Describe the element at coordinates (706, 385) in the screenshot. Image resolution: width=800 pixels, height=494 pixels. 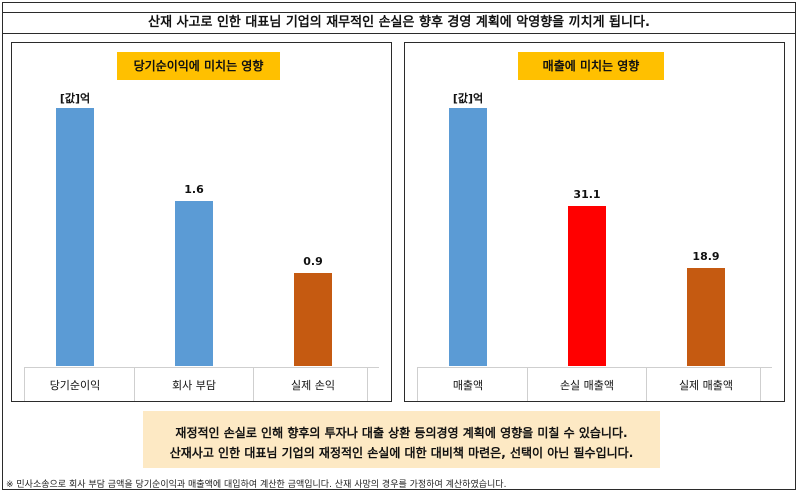
I see `category-label: 실제 매출액` at that location.